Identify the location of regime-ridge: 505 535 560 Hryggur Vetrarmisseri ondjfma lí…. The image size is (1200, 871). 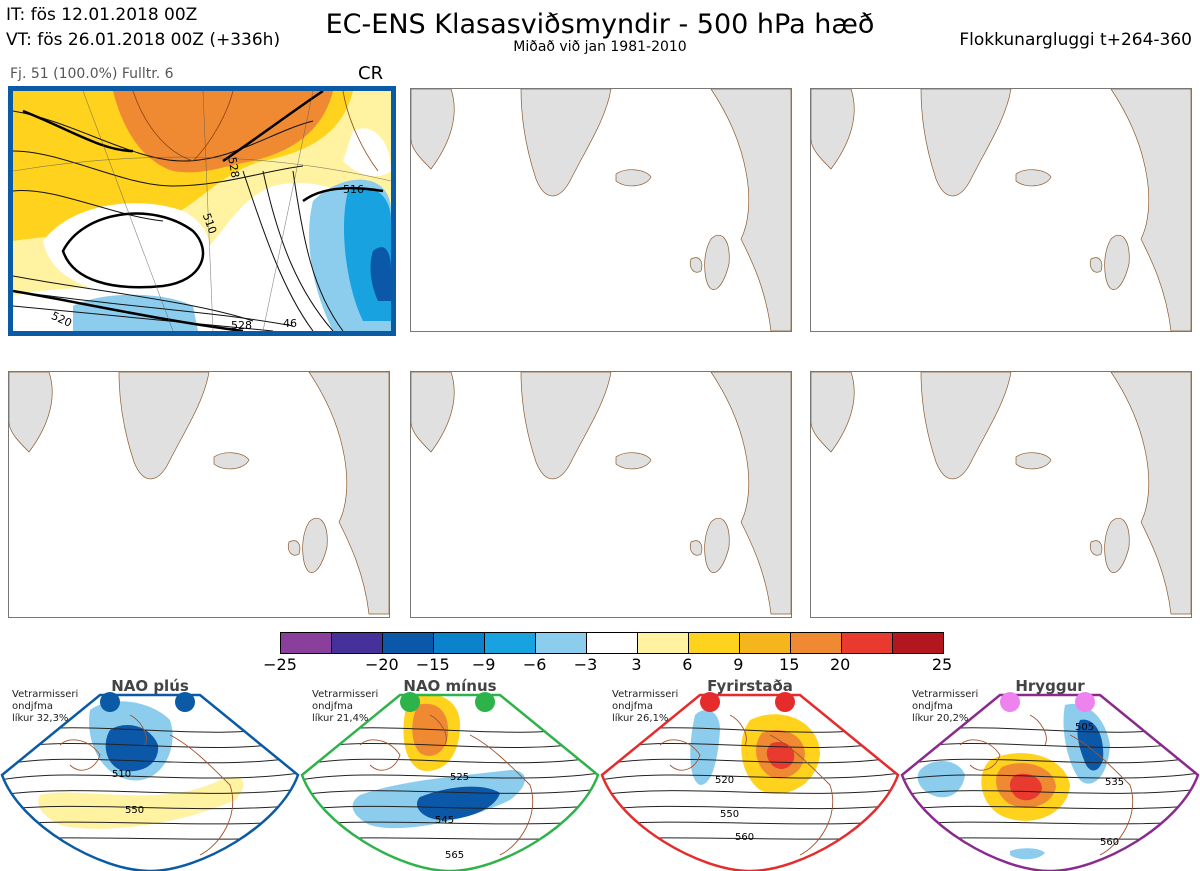
(1050, 773).